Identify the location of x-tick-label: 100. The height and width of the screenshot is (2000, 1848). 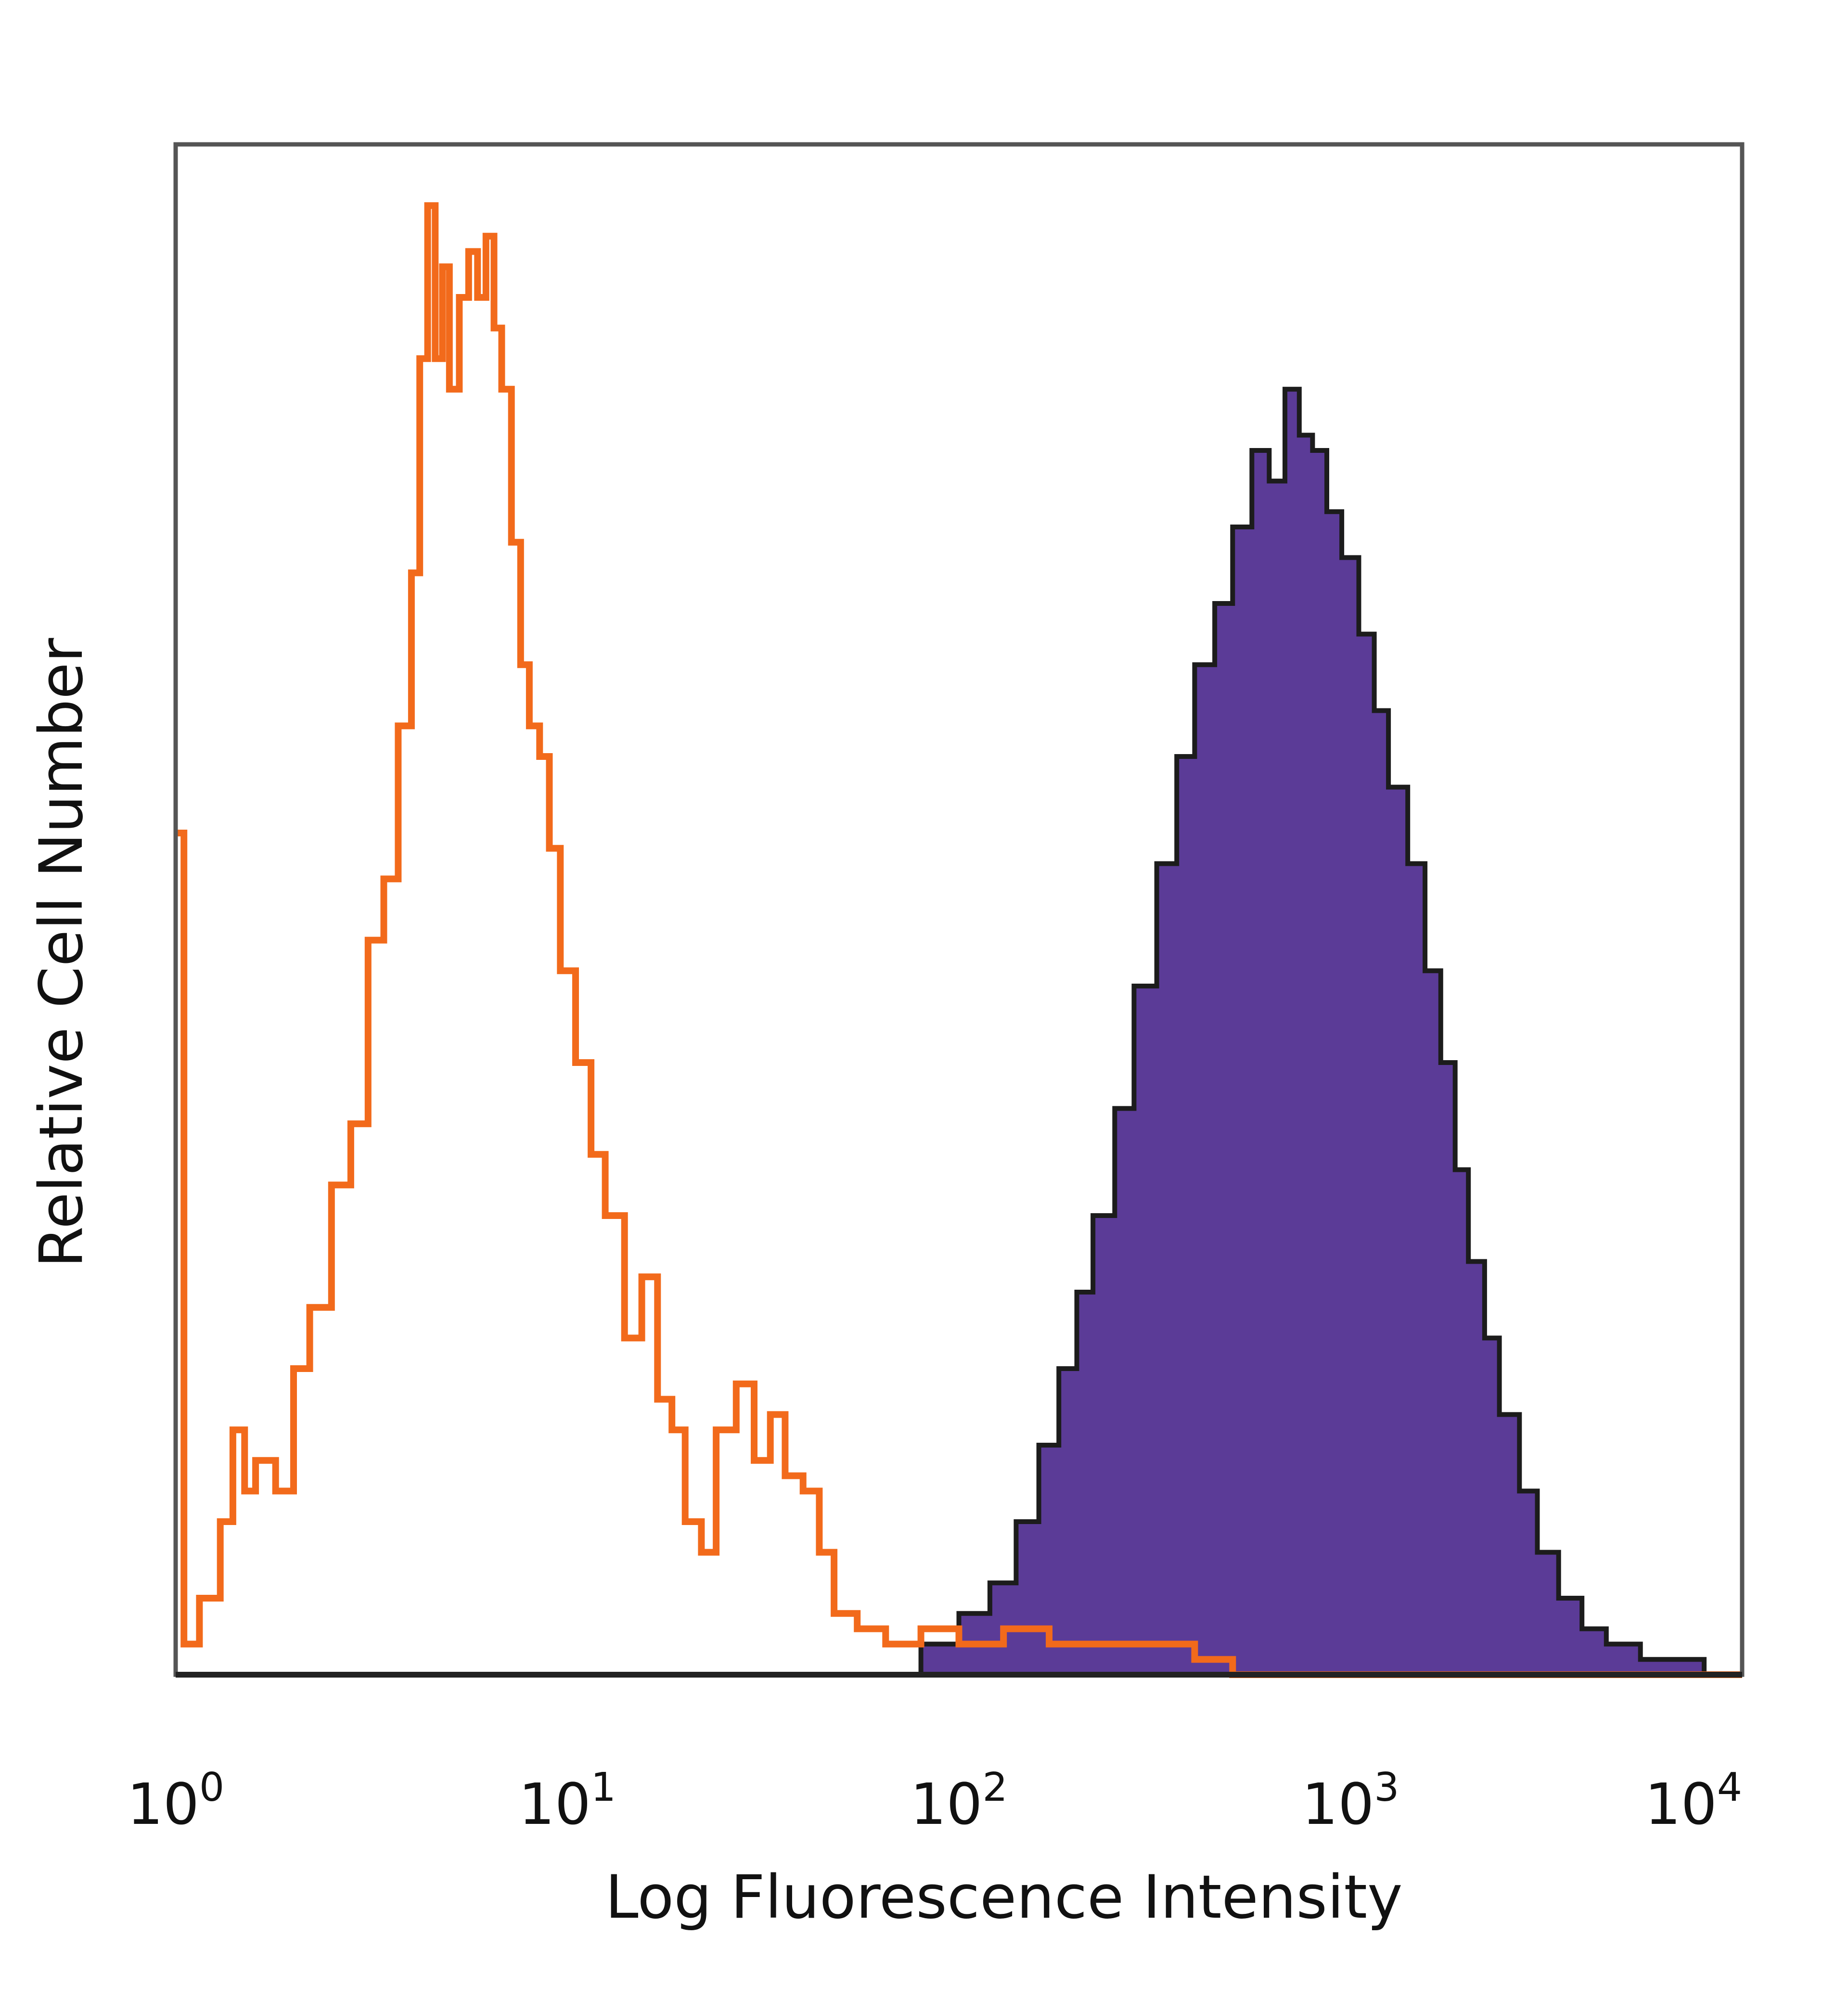
(175, 1801).